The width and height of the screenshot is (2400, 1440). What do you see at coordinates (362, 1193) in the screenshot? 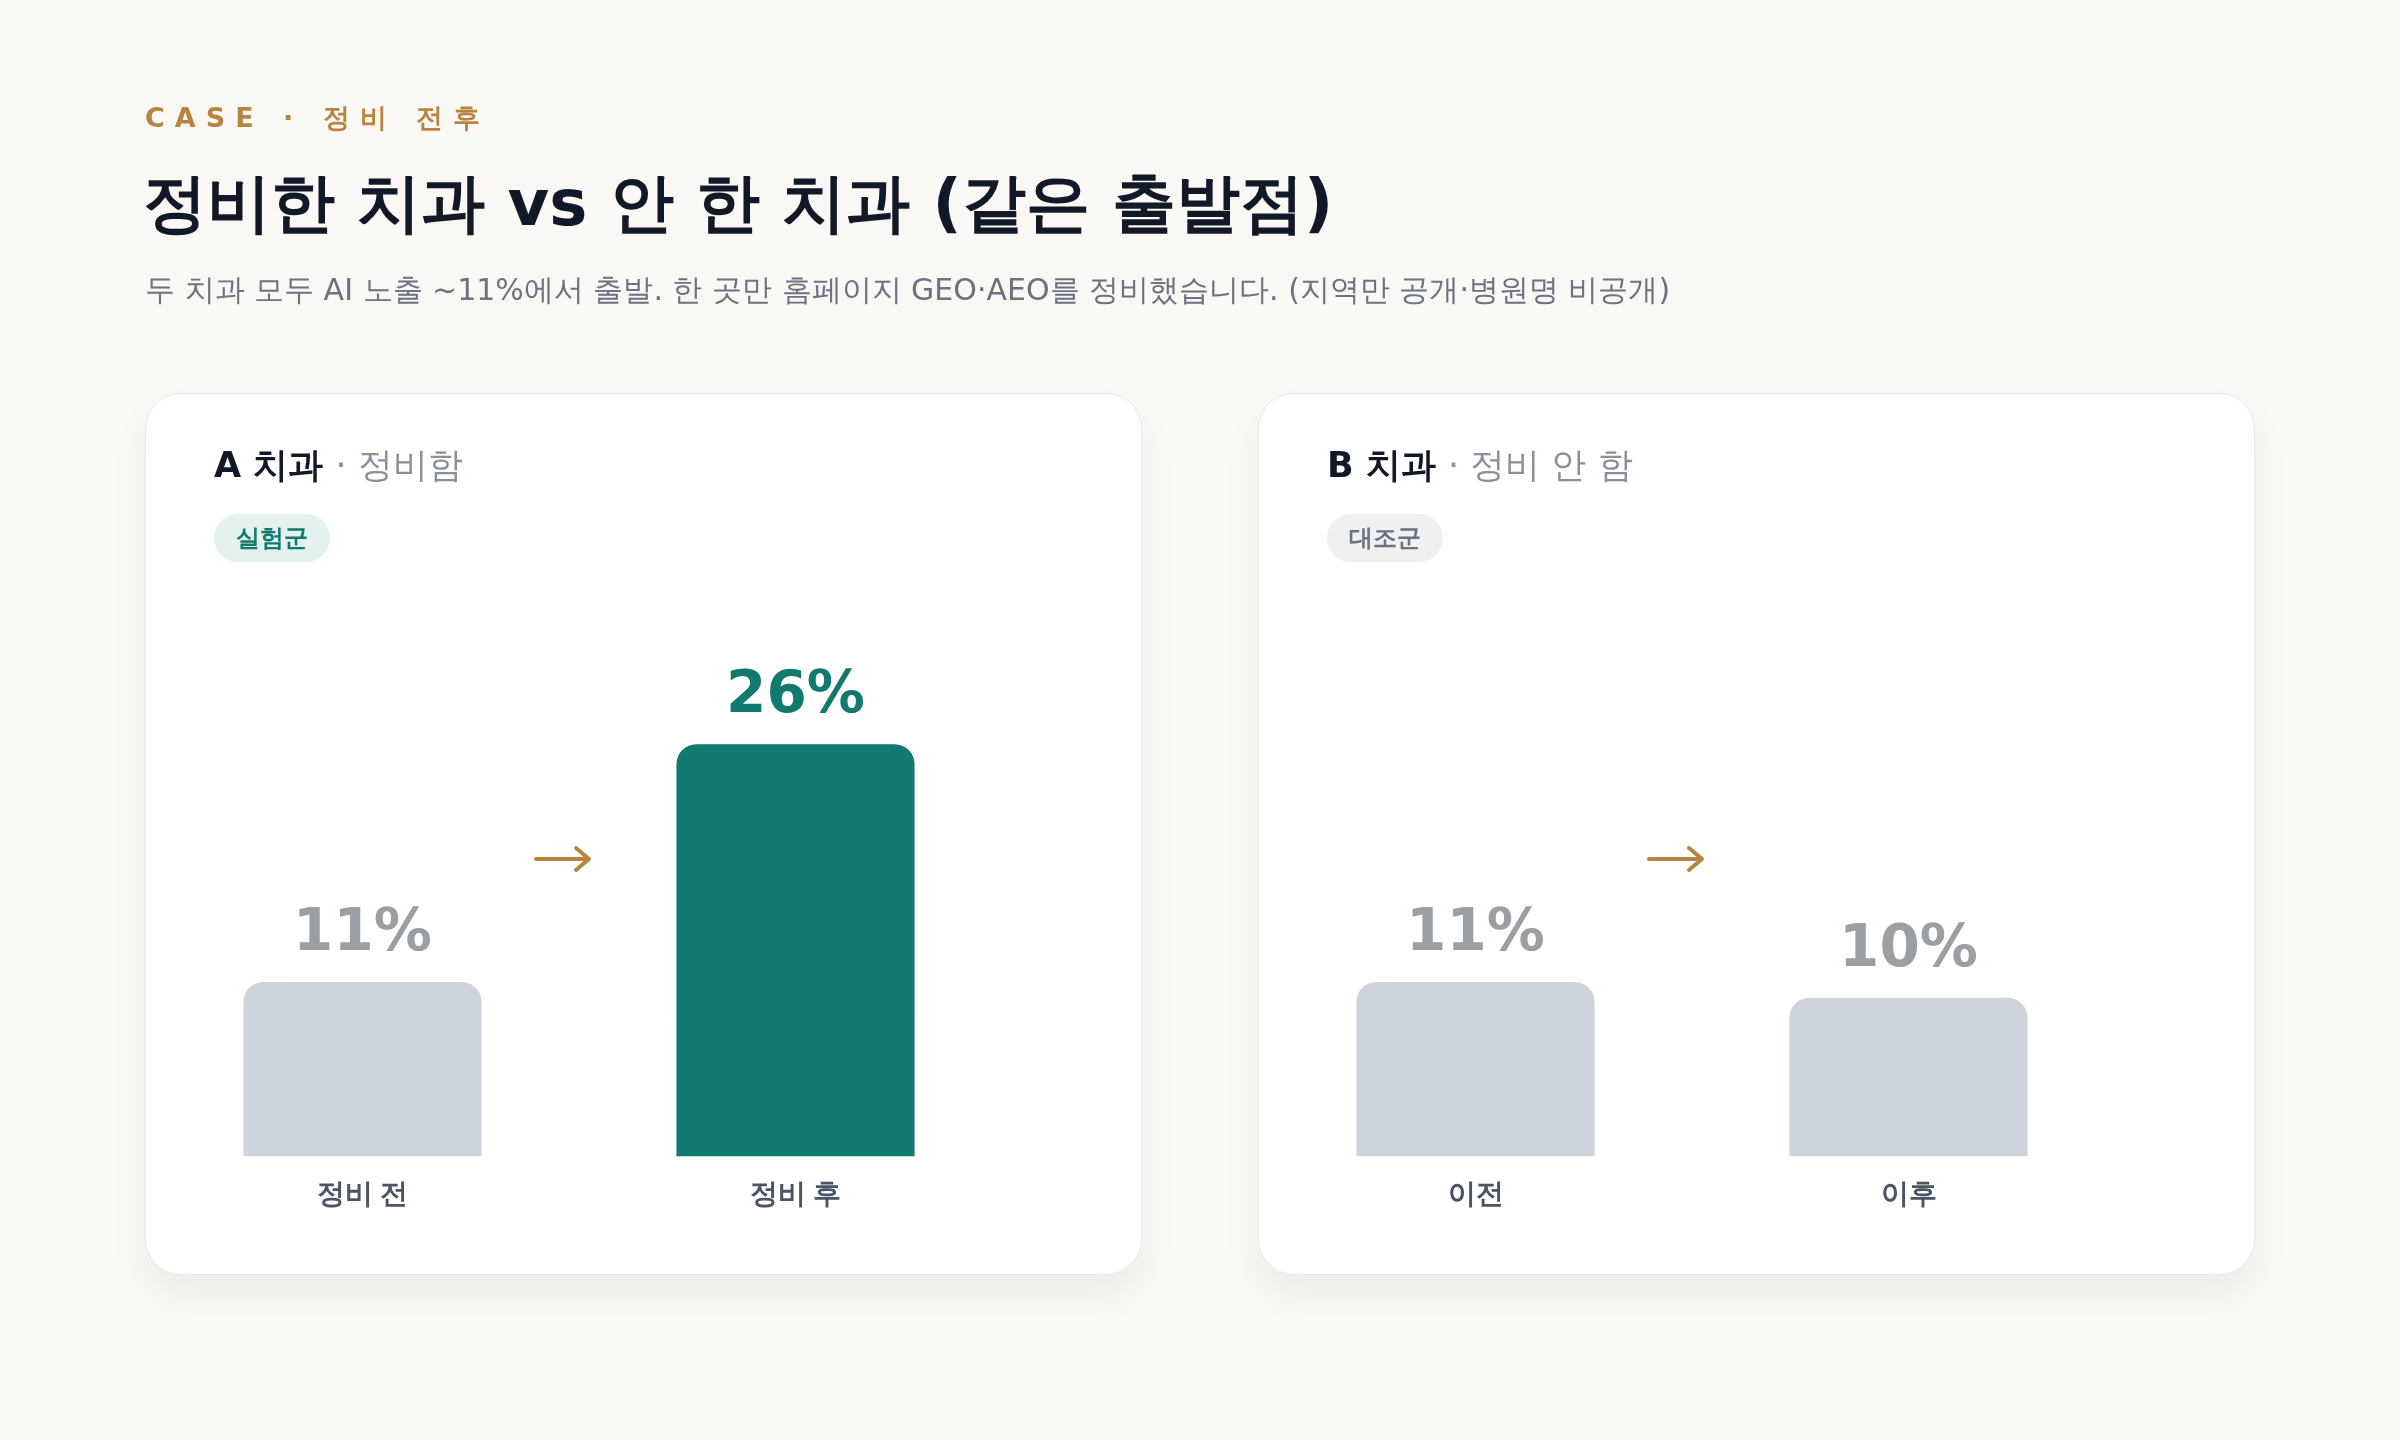
I see `x-tick-label: 정비 전` at bounding box center [362, 1193].